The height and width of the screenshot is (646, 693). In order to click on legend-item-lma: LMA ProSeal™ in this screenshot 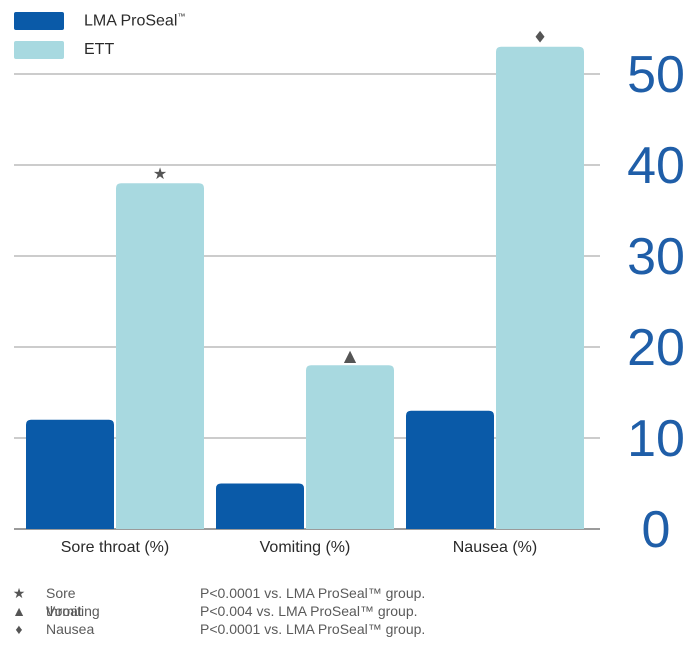, I will do `click(99, 21)`.